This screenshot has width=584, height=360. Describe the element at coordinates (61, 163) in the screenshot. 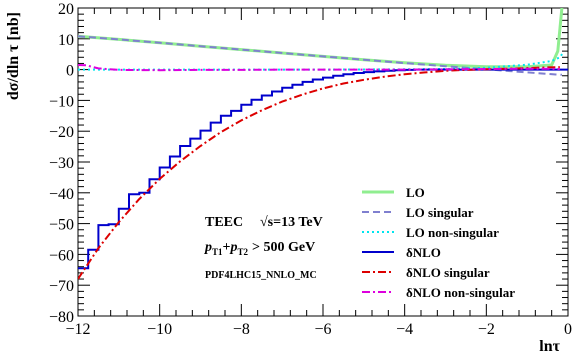

I see `y-tick-label: −30` at that location.